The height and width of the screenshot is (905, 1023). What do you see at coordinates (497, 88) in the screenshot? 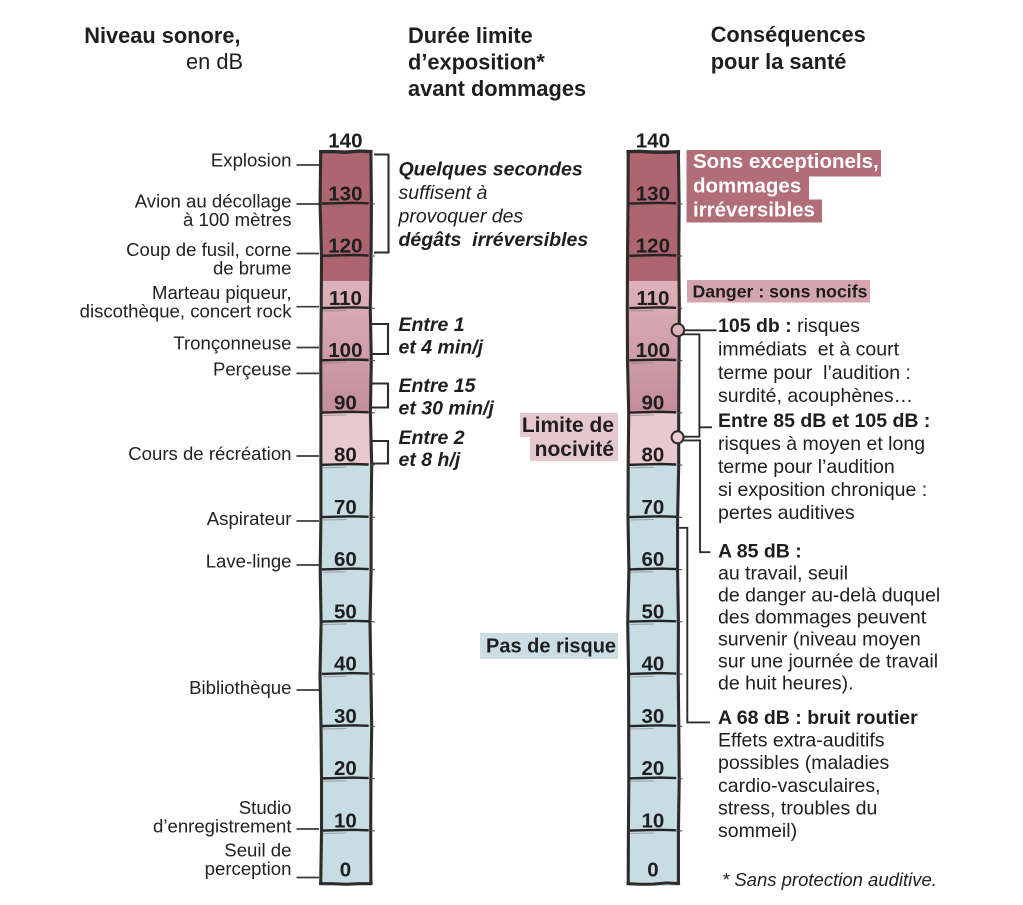
I see `svg-text: avant dommages` at bounding box center [497, 88].